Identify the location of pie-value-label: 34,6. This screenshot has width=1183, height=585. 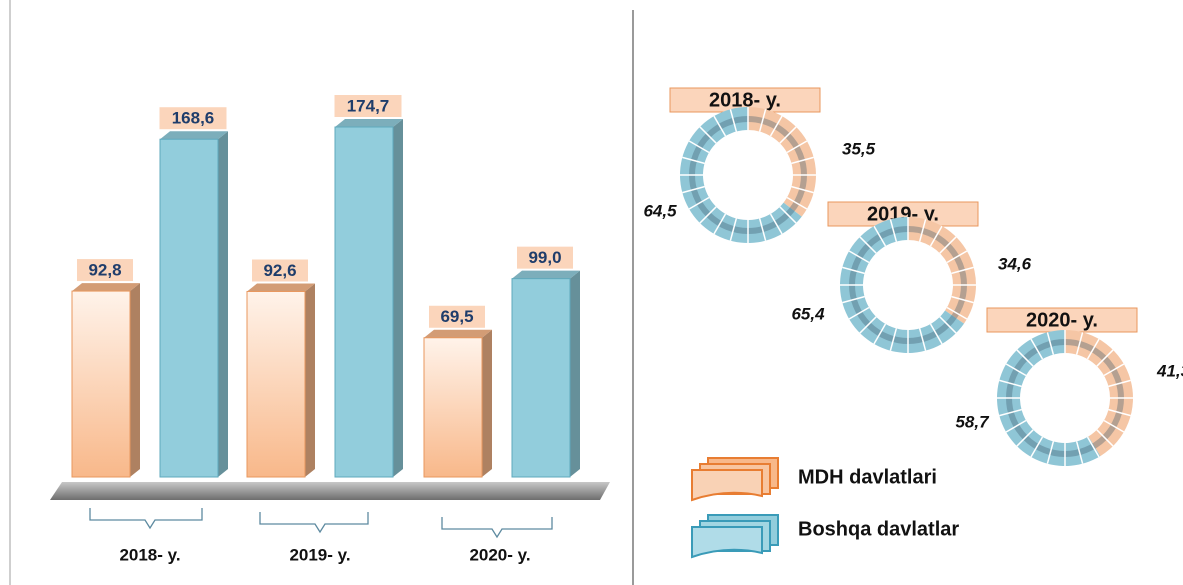
(1015, 263).